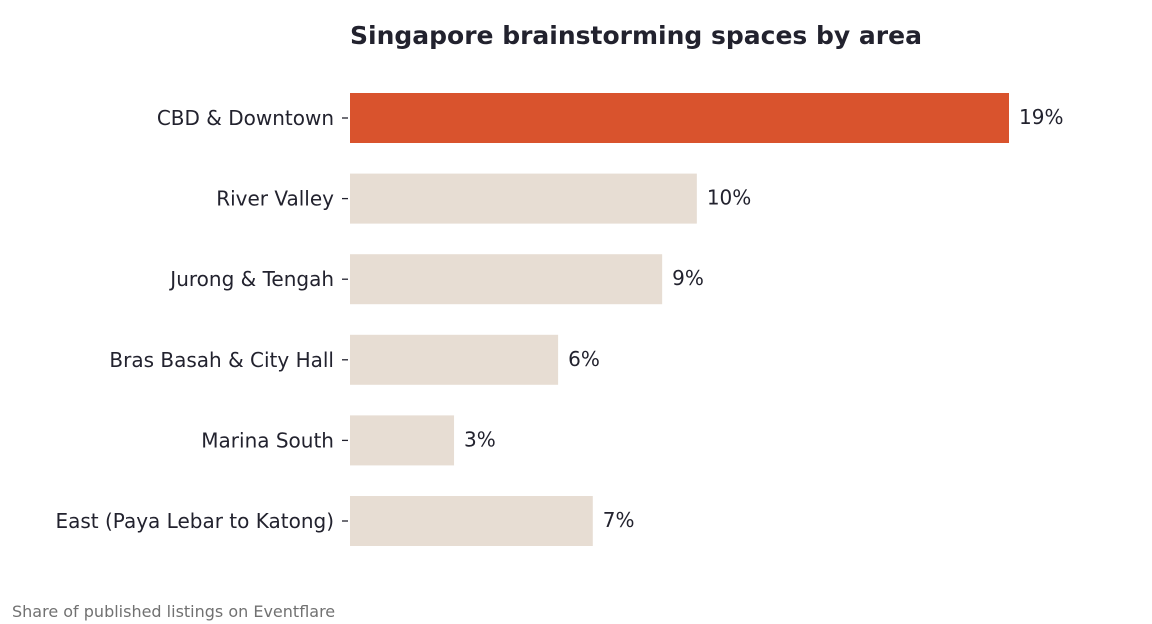  Describe the element at coordinates (729, 198) in the screenshot. I see `value-label-river-valley: 10%` at that location.